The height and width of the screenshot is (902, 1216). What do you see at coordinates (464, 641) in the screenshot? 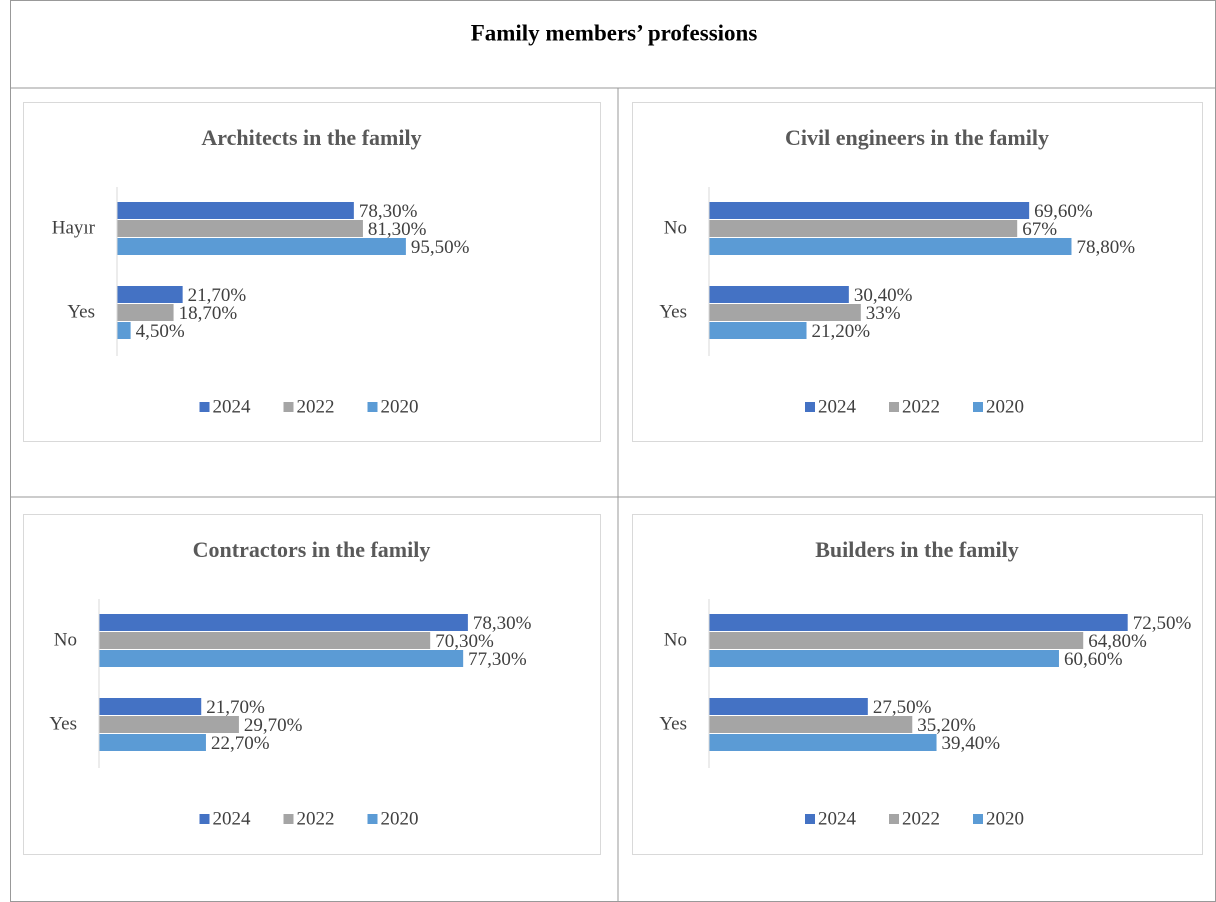
I see `data-label: 70,30%` at bounding box center [464, 641].